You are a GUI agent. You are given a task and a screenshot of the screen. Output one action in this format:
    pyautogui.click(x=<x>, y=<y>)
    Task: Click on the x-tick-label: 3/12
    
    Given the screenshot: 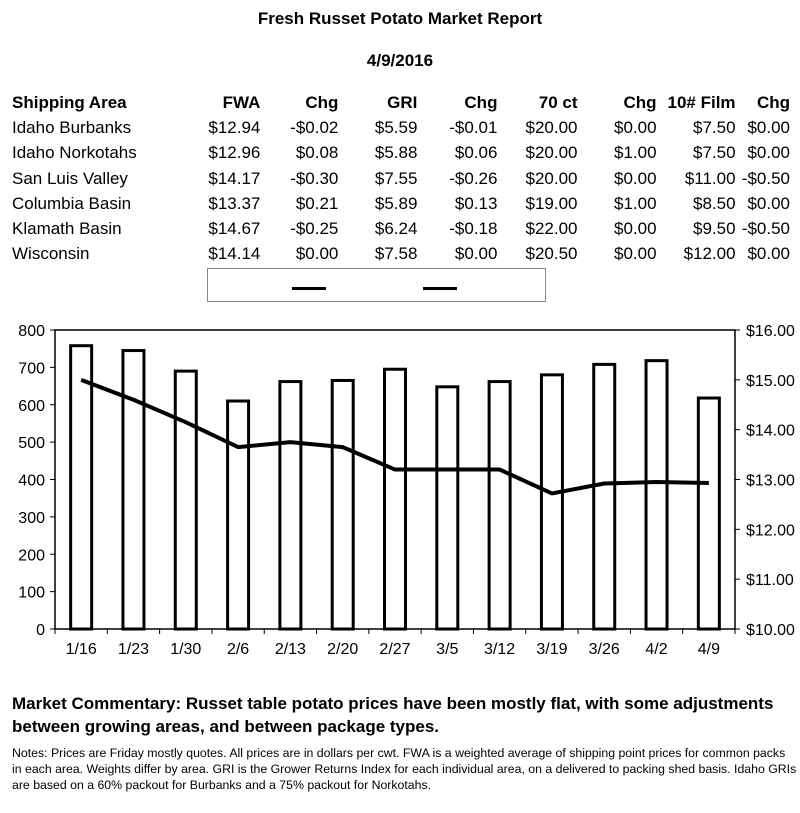 What is the action you would take?
    pyautogui.click(x=499, y=649)
    